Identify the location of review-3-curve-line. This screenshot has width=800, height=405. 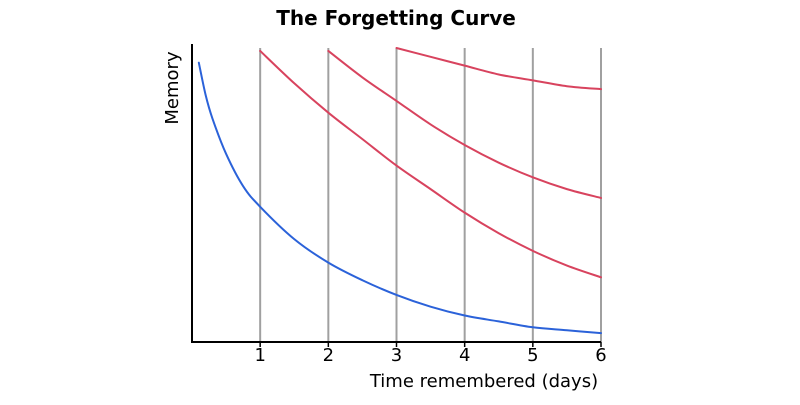
(498, 69).